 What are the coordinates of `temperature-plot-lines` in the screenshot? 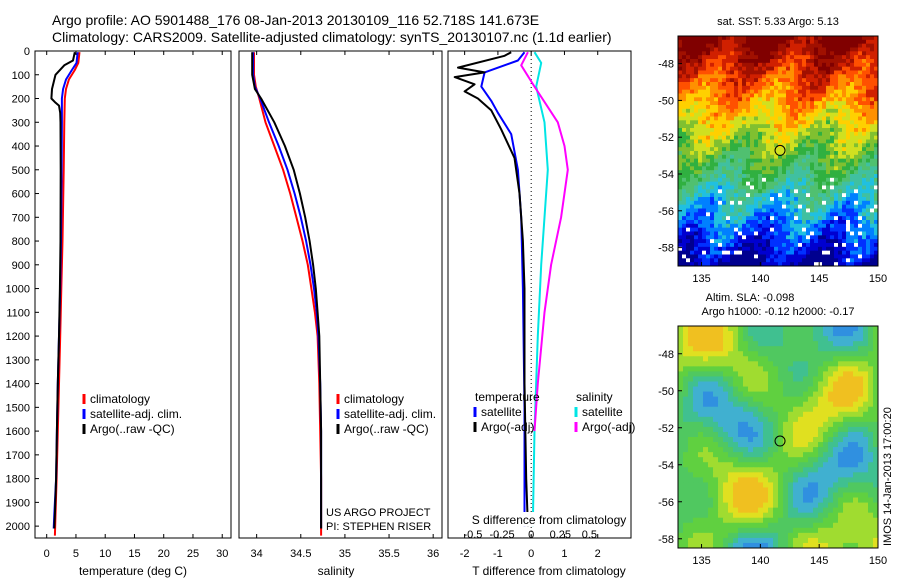 It's located at (65, 293).